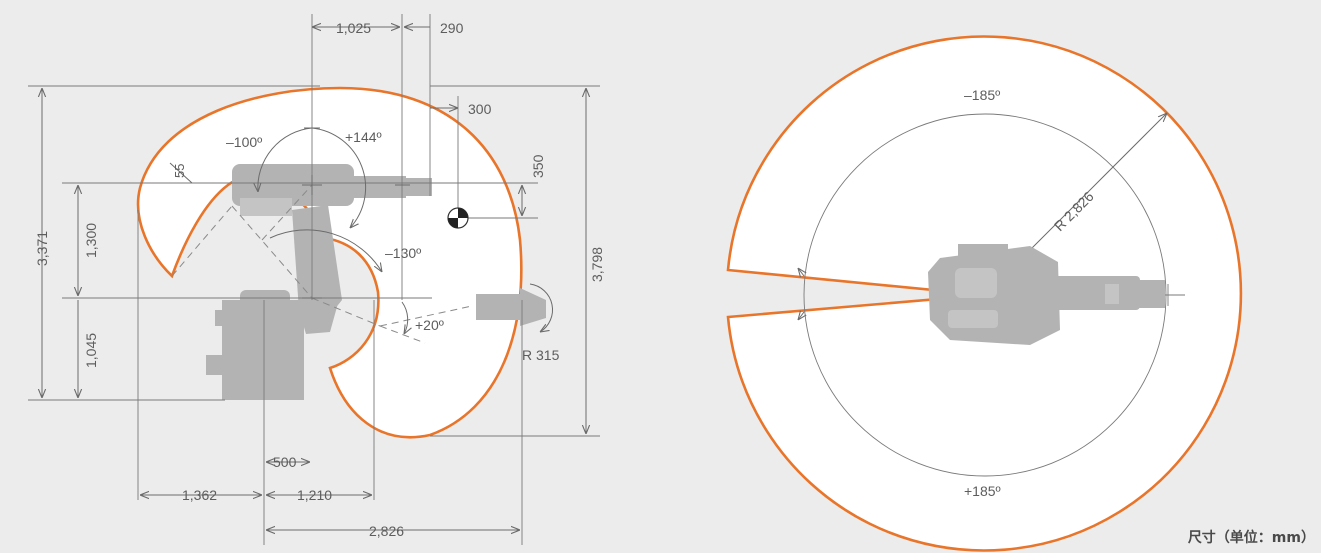 This screenshot has width=1321, height=553. What do you see at coordinates (285, 462) in the screenshot?
I see `dim-label-500: 500` at bounding box center [285, 462].